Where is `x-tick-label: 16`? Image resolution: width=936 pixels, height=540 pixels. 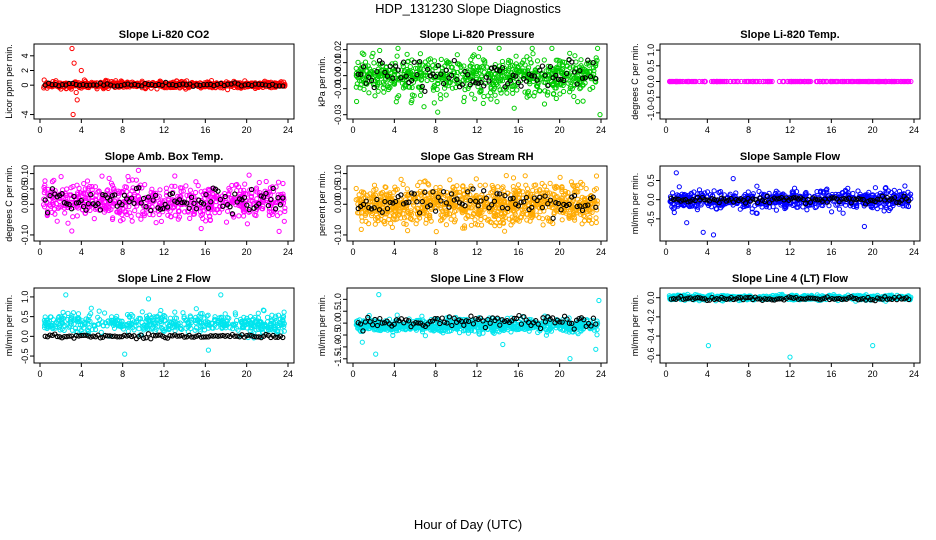 x-tick-label: 16 is located at coordinates (831, 130).